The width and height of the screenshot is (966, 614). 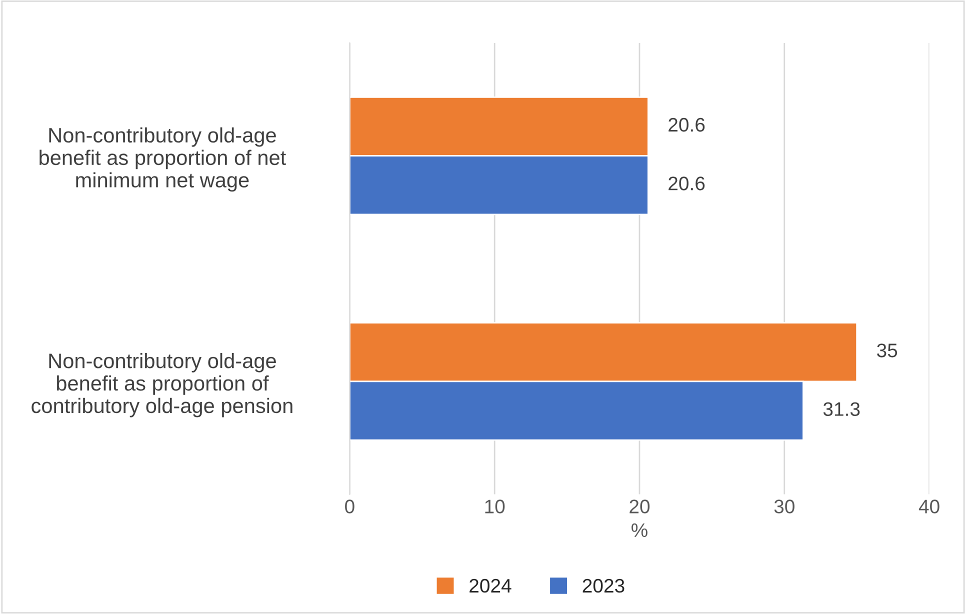 What do you see at coordinates (640, 530) in the screenshot?
I see `x-axis-title: %` at bounding box center [640, 530].